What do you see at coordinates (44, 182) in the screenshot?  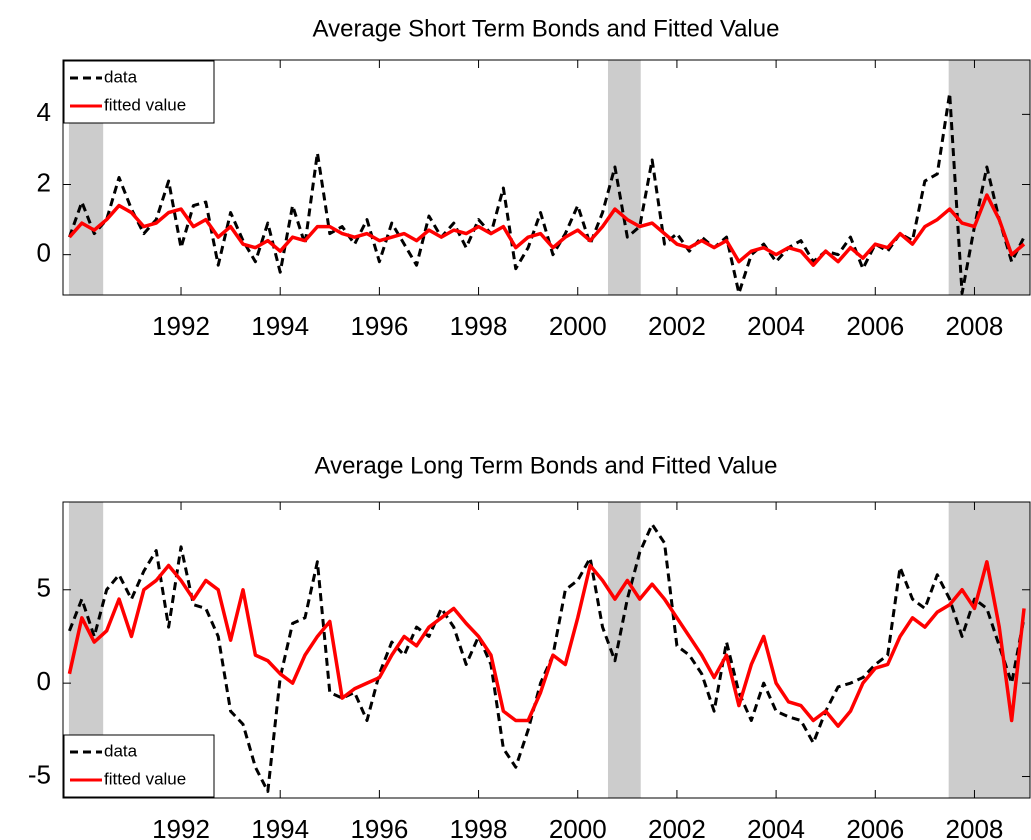 I see `y-tick-label: 2` at bounding box center [44, 182].